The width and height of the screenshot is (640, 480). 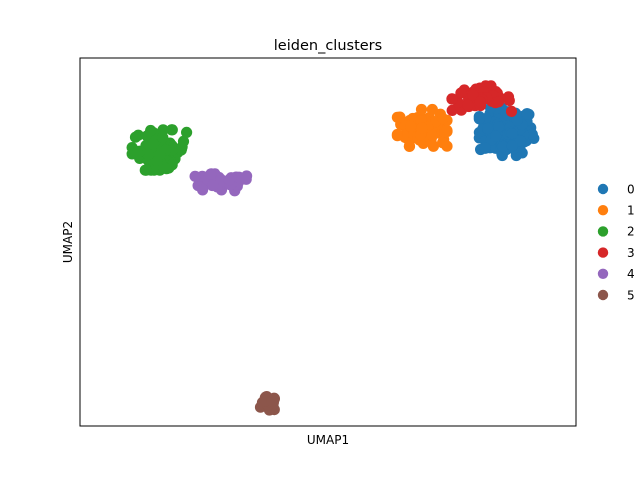 I want to click on legend-label: 0, so click(x=631, y=189).